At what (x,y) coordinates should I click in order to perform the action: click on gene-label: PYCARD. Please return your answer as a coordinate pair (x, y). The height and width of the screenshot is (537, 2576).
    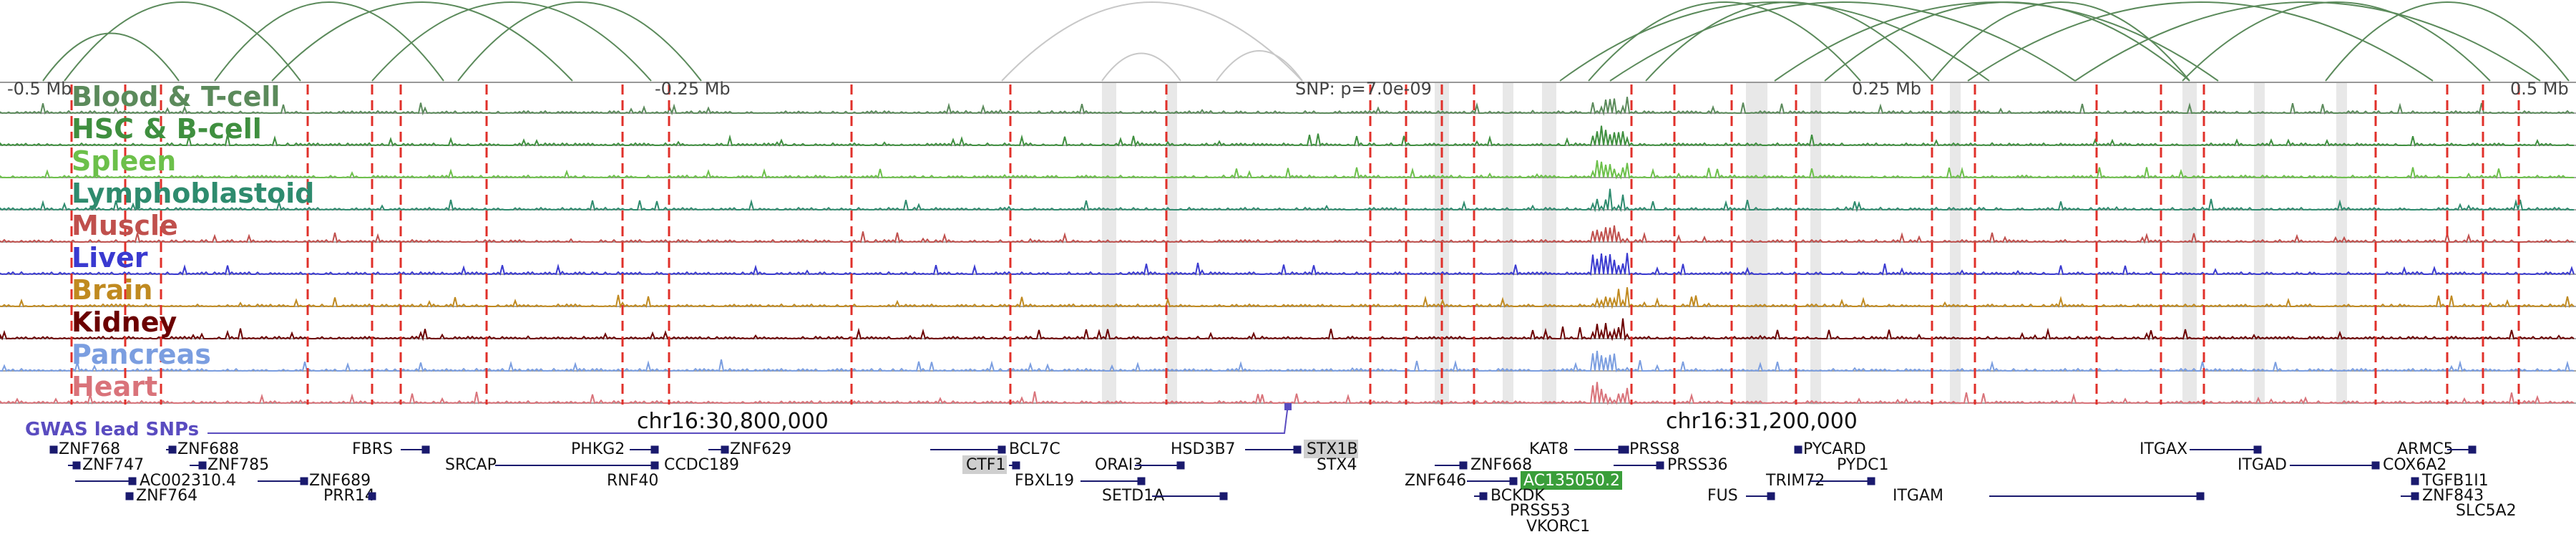
    Looking at the image, I should click on (1834, 449).